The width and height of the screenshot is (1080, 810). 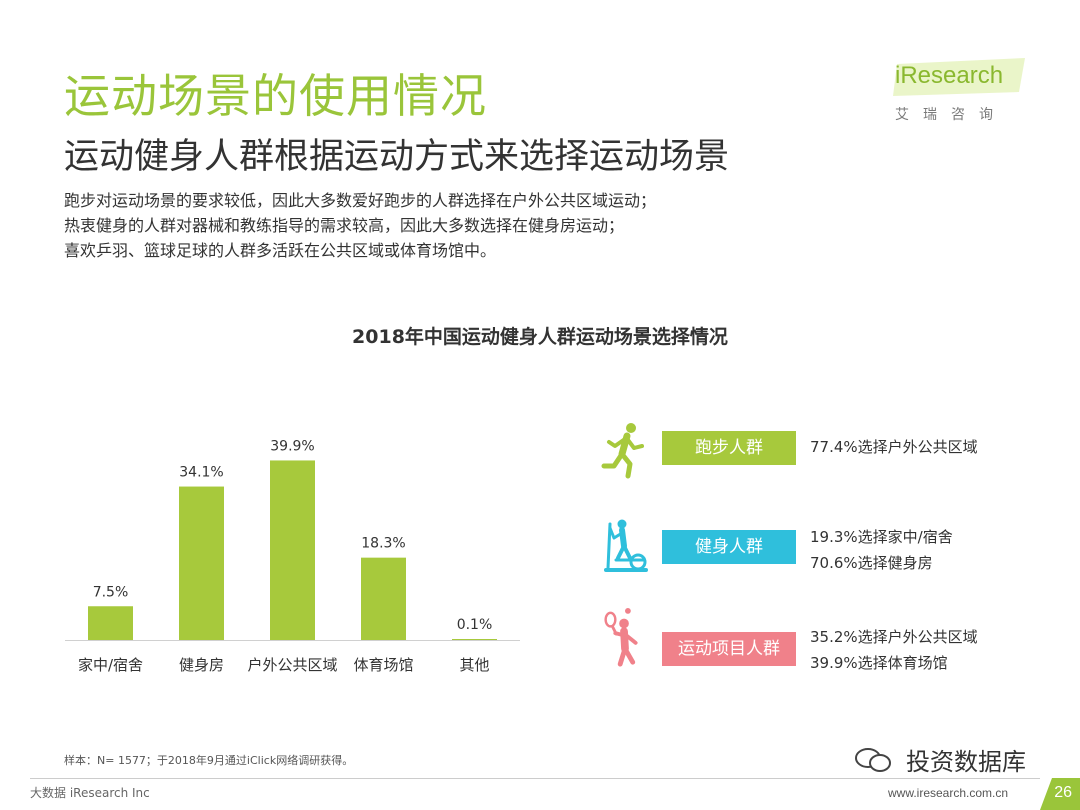 What do you see at coordinates (280, 250) in the screenshot?
I see `description-line: 喜欢乒羽、篮球足球的人群多活跃在公共区域或体育场馆中。` at bounding box center [280, 250].